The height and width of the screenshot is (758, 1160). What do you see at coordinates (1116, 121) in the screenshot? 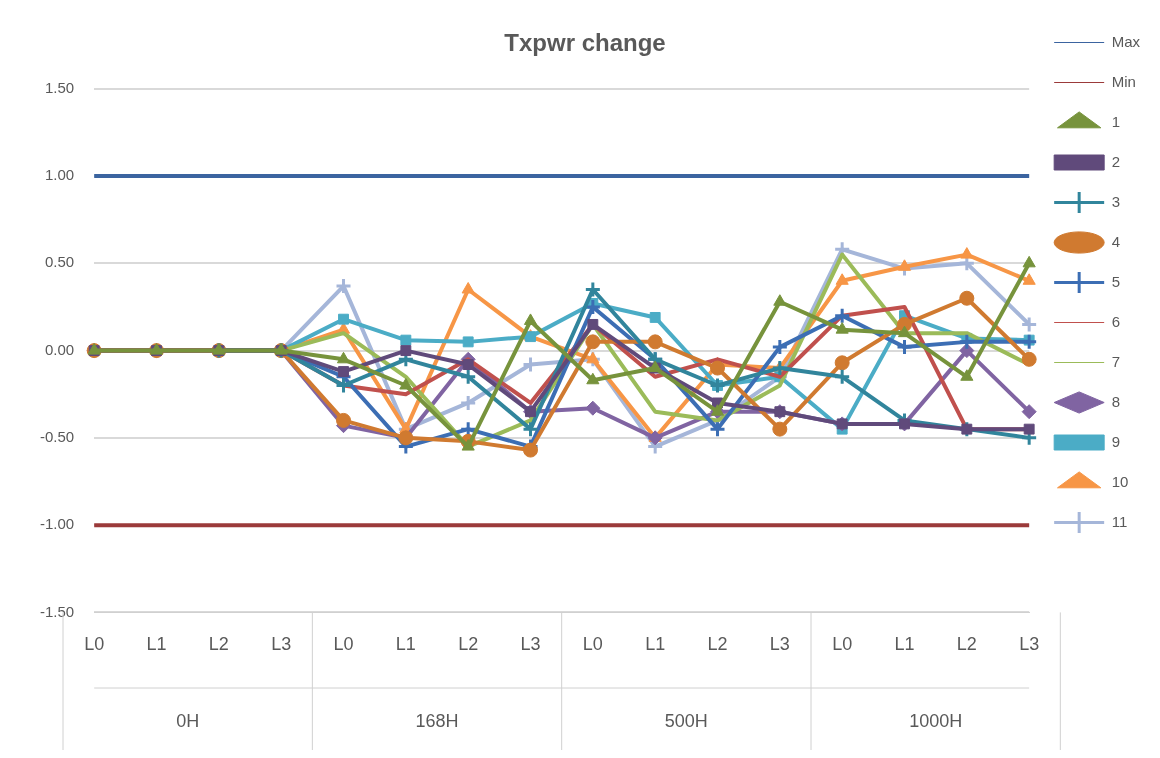
I see `legend-label: 1` at bounding box center [1116, 121].